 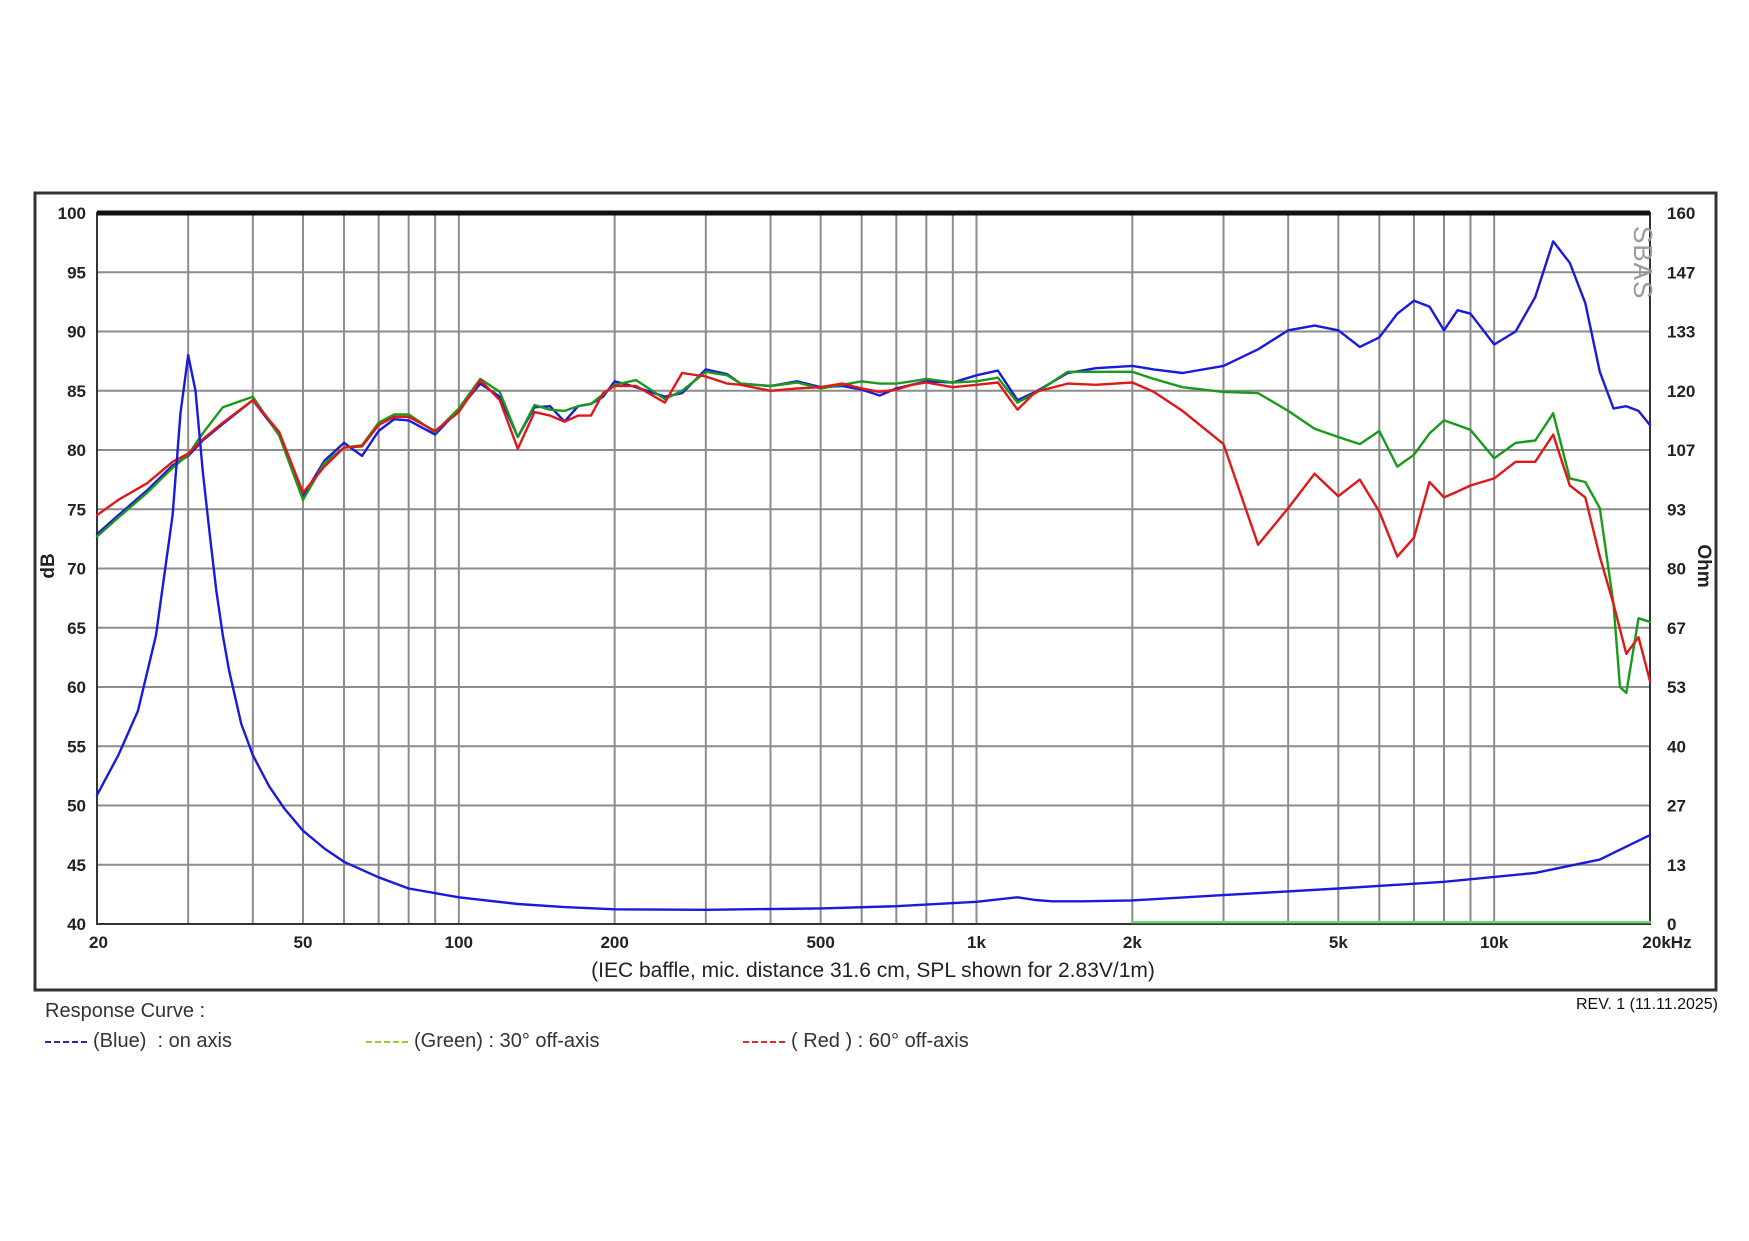 I want to click on legend-swatch-blue, so click(x=66, y=1041).